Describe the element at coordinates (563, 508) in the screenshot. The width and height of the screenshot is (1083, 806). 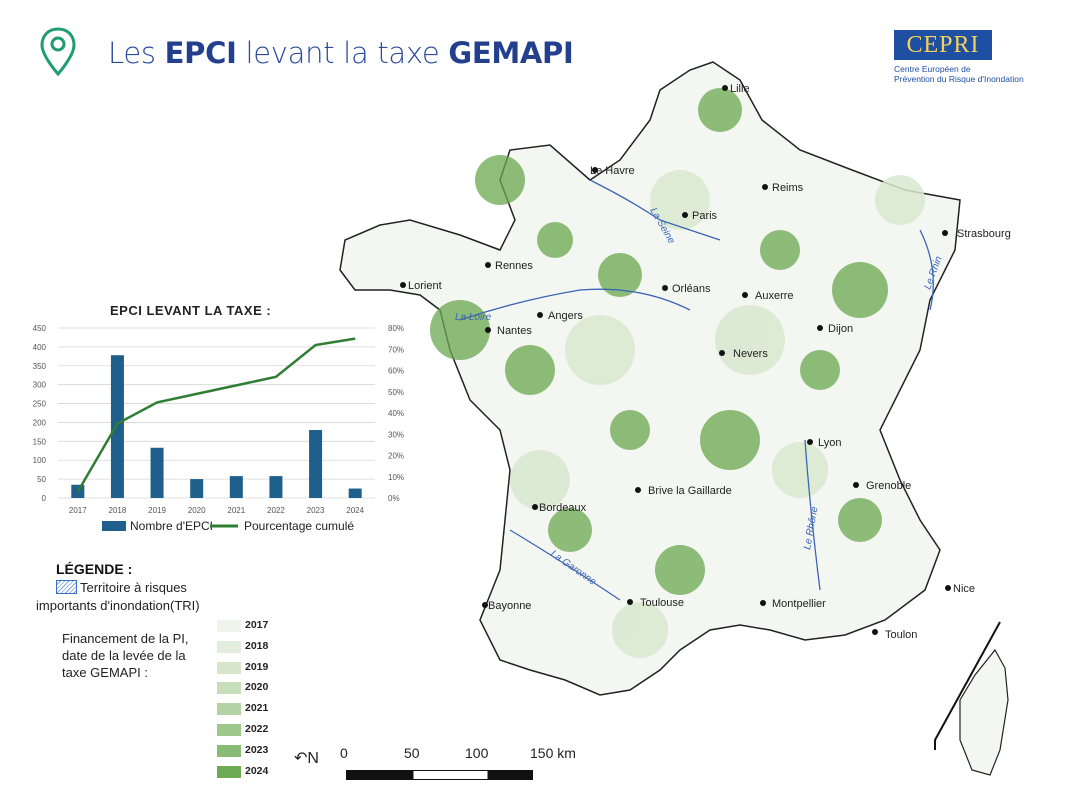
I see `city-bordeaux: Bordeaux` at that location.